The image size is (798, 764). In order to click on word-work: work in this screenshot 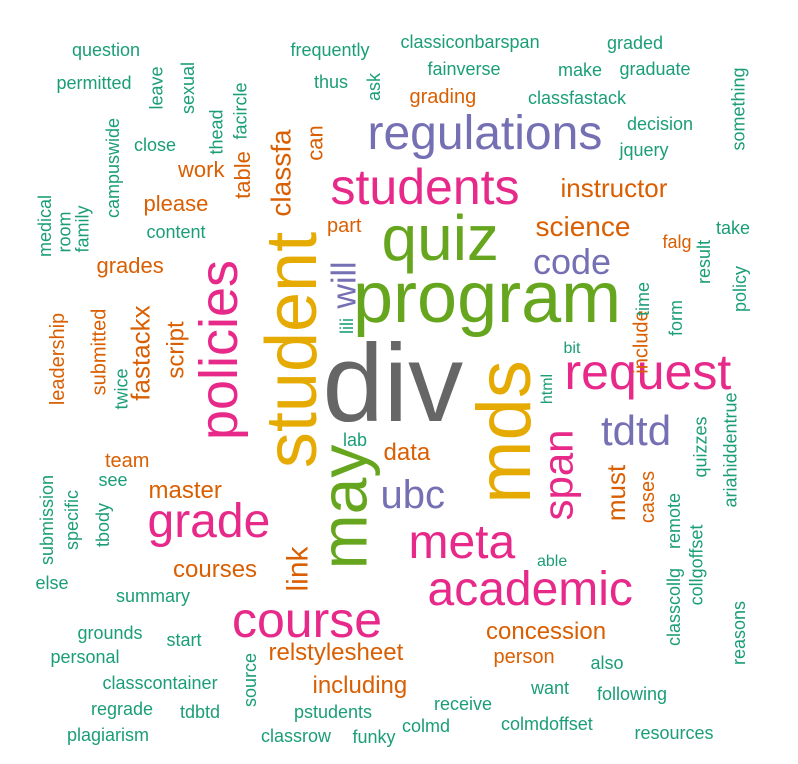, I will do `click(201, 169)`.